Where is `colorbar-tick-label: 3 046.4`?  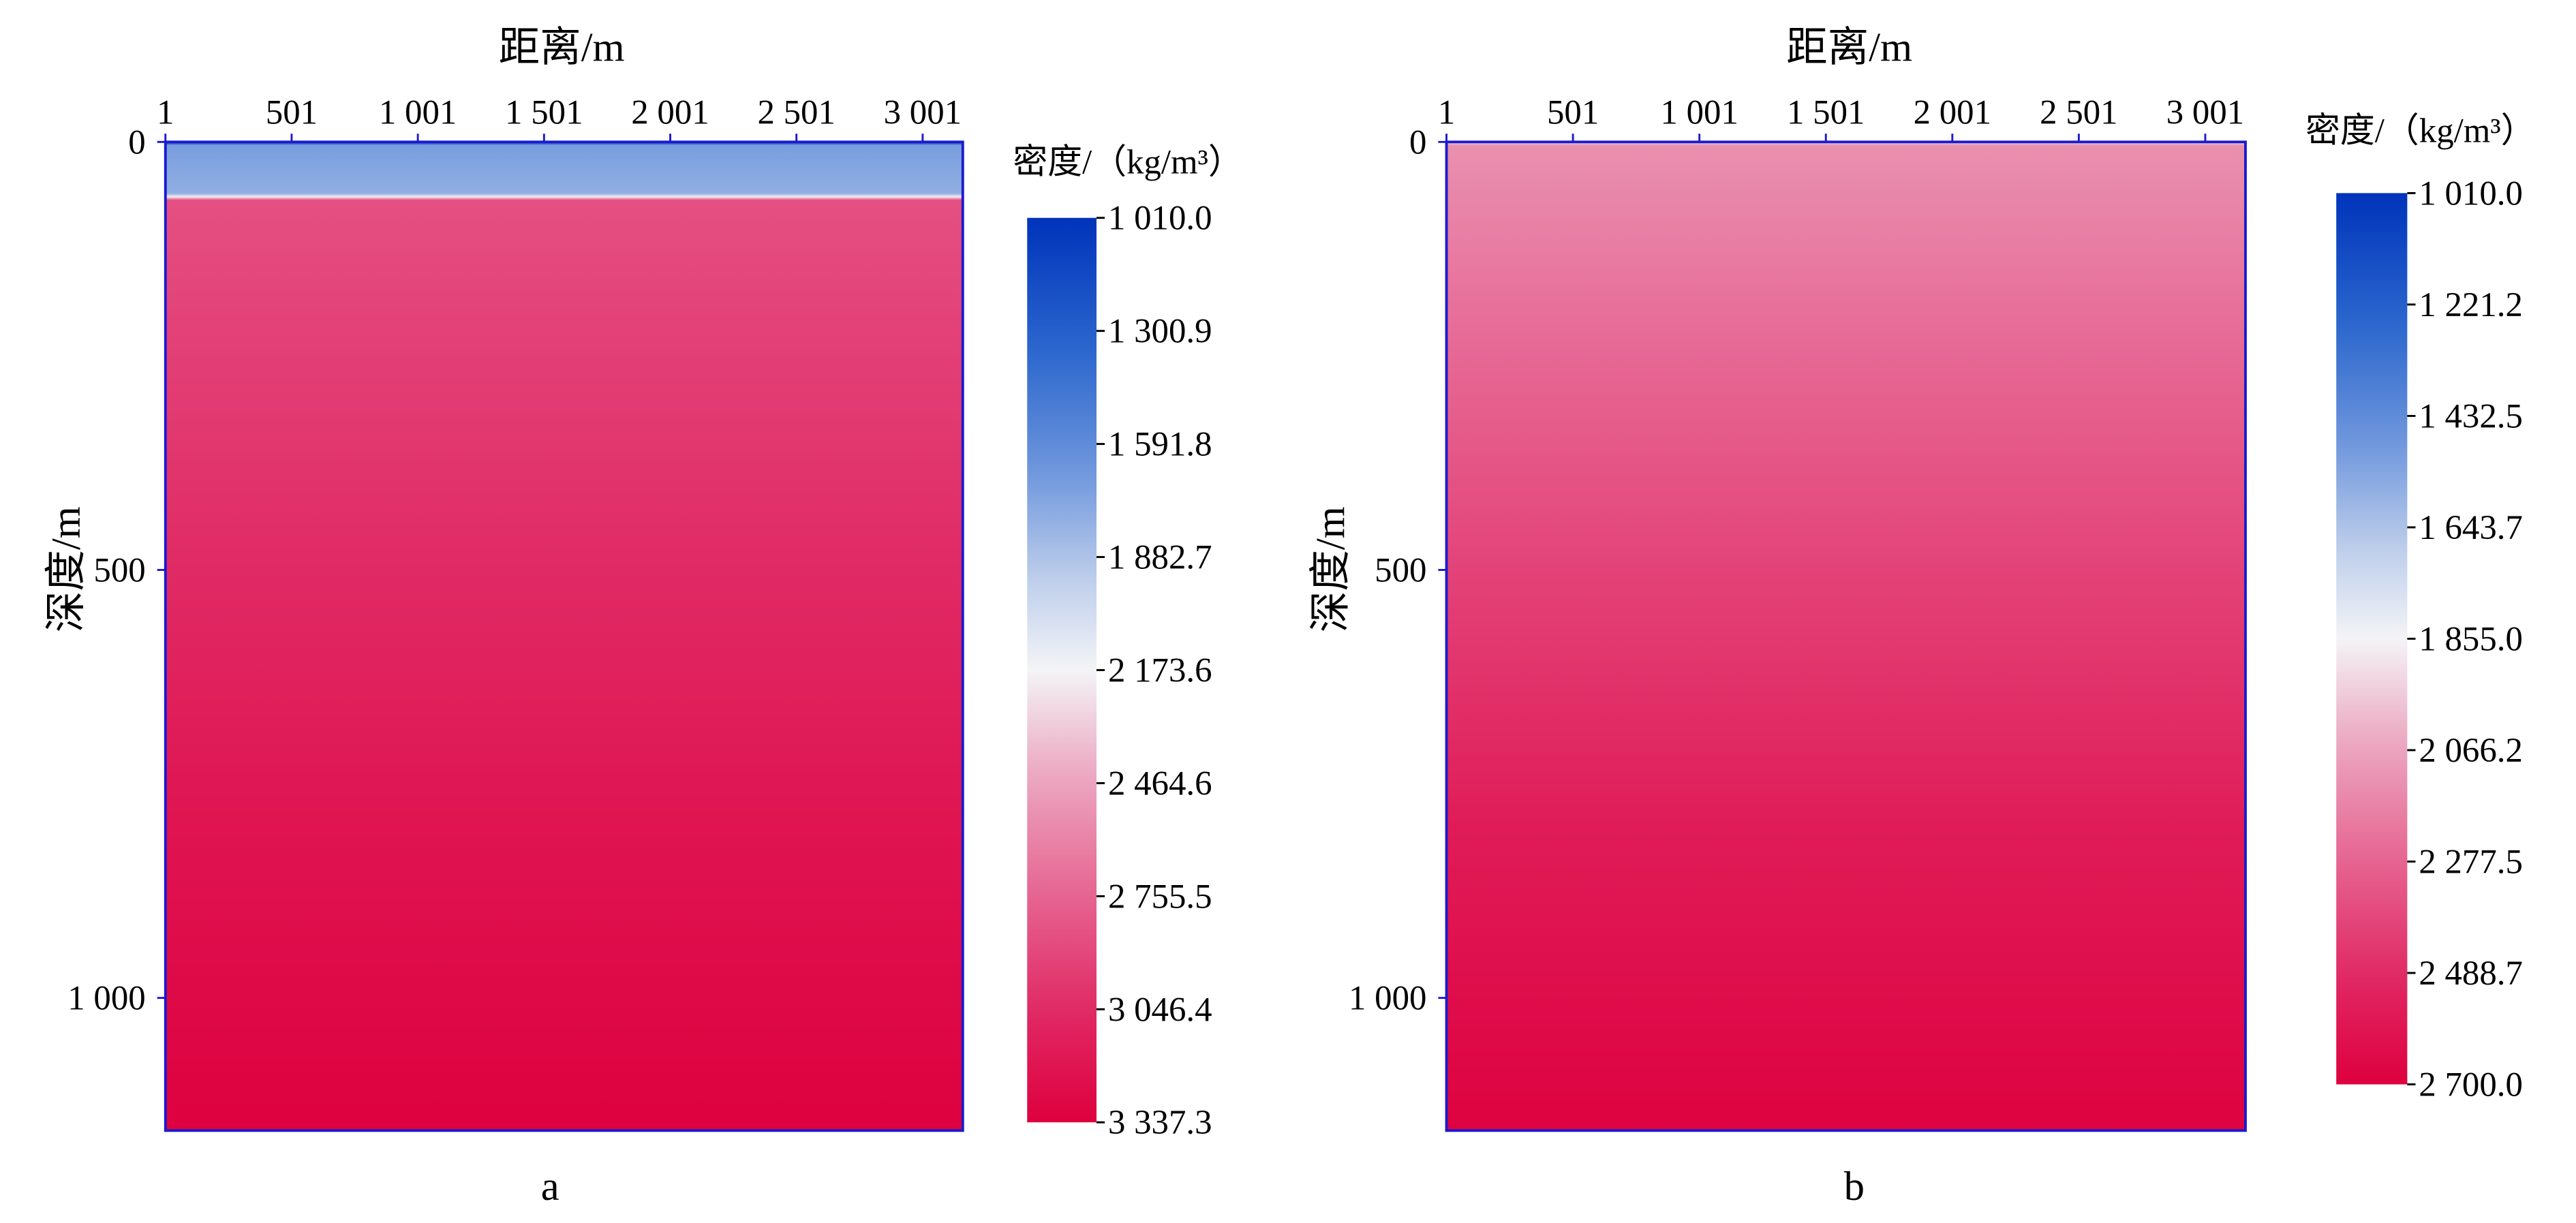
colorbar-tick-label: 3 046.4 is located at coordinates (1160, 1010).